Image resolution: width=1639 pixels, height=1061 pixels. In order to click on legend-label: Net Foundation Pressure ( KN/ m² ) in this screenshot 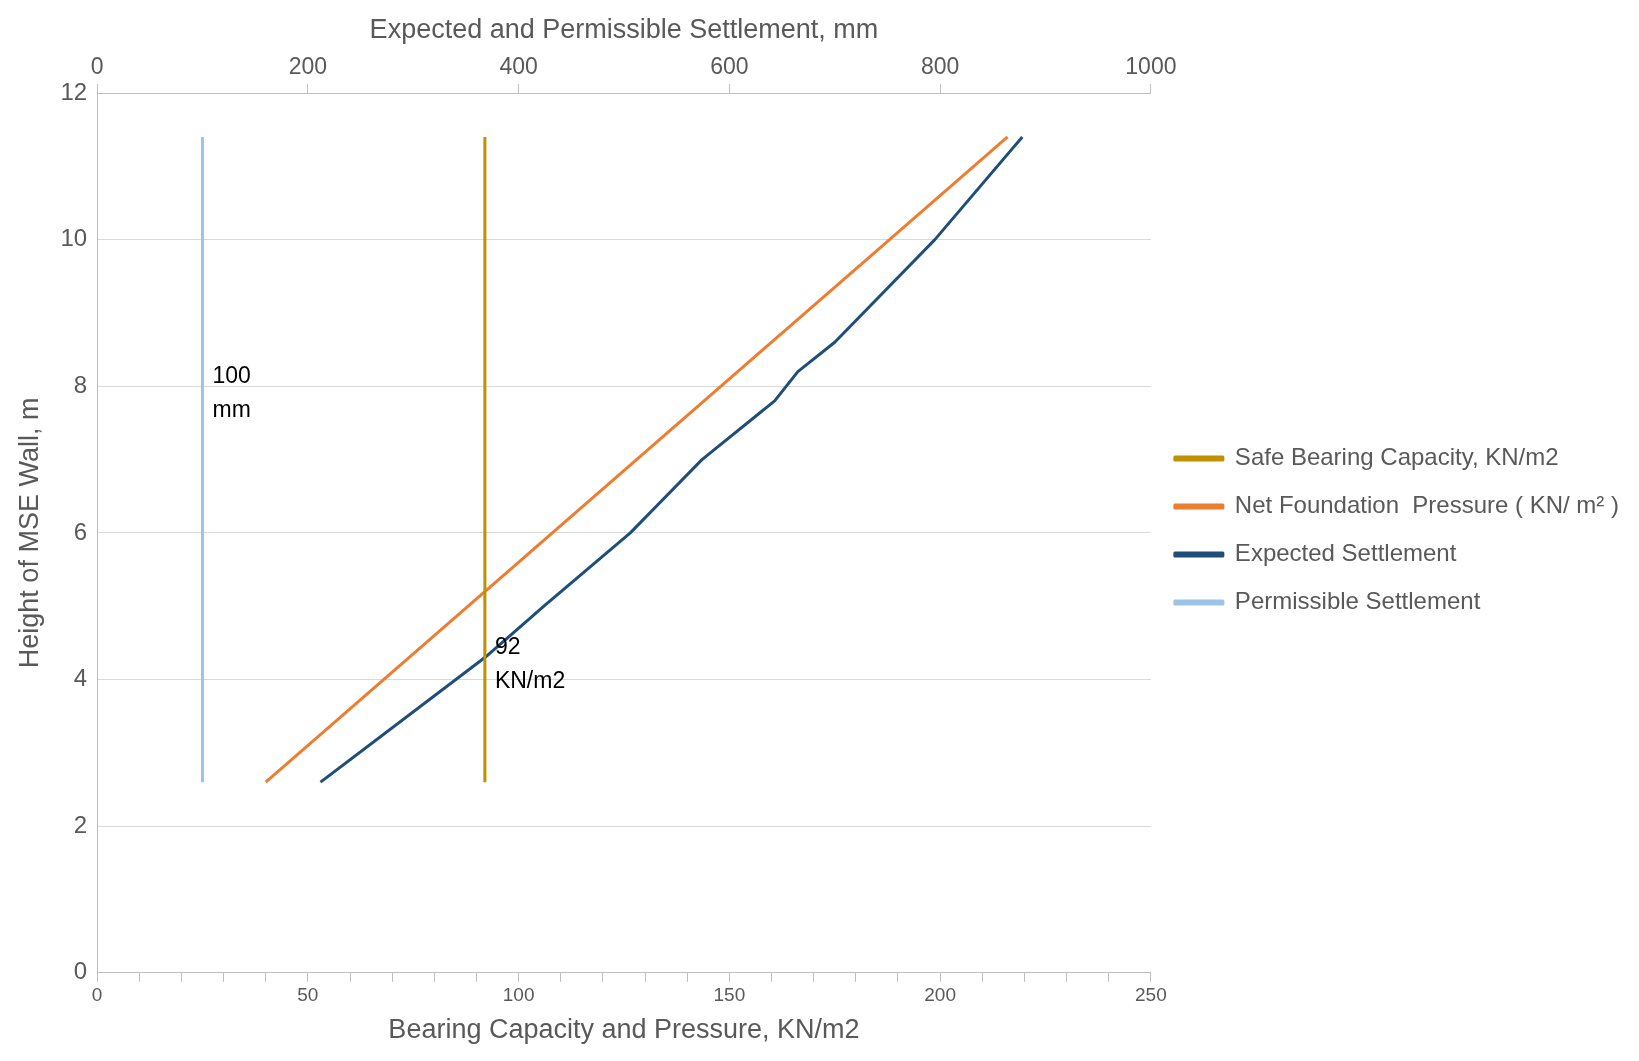, I will do `click(1427, 505)`.